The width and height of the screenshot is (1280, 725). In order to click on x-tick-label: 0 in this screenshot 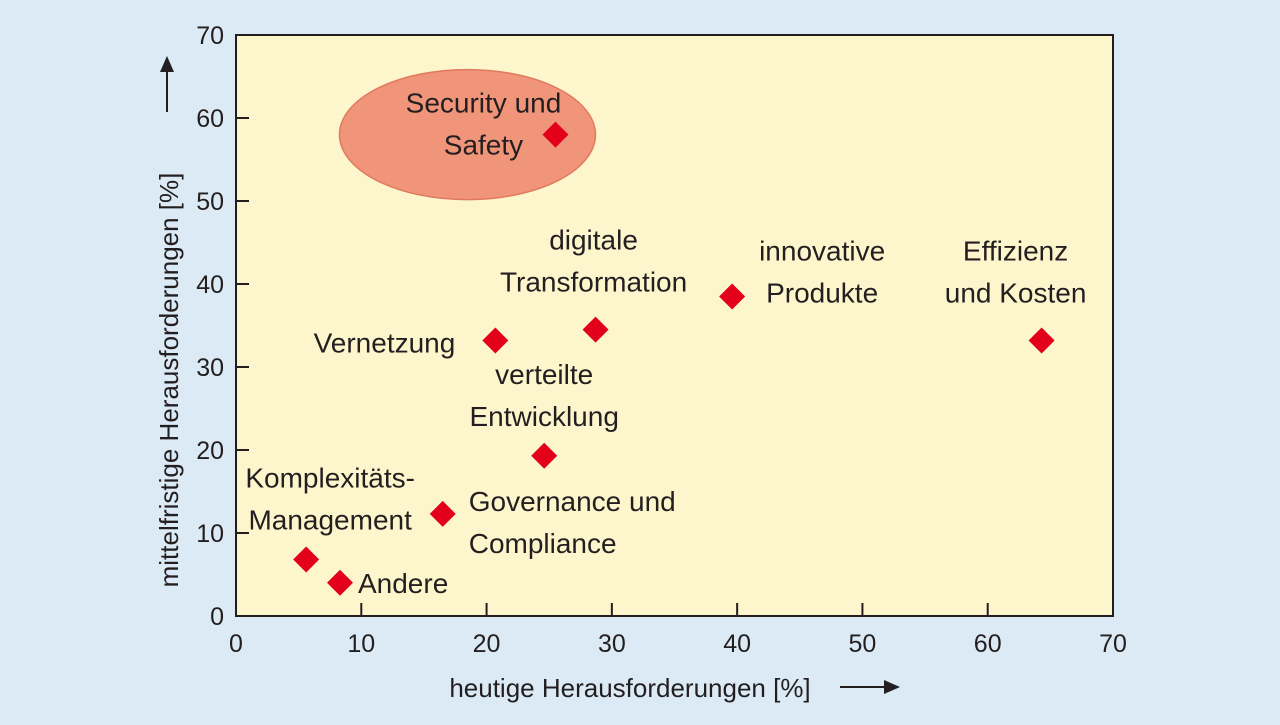, I will do `click(236, 644)`.